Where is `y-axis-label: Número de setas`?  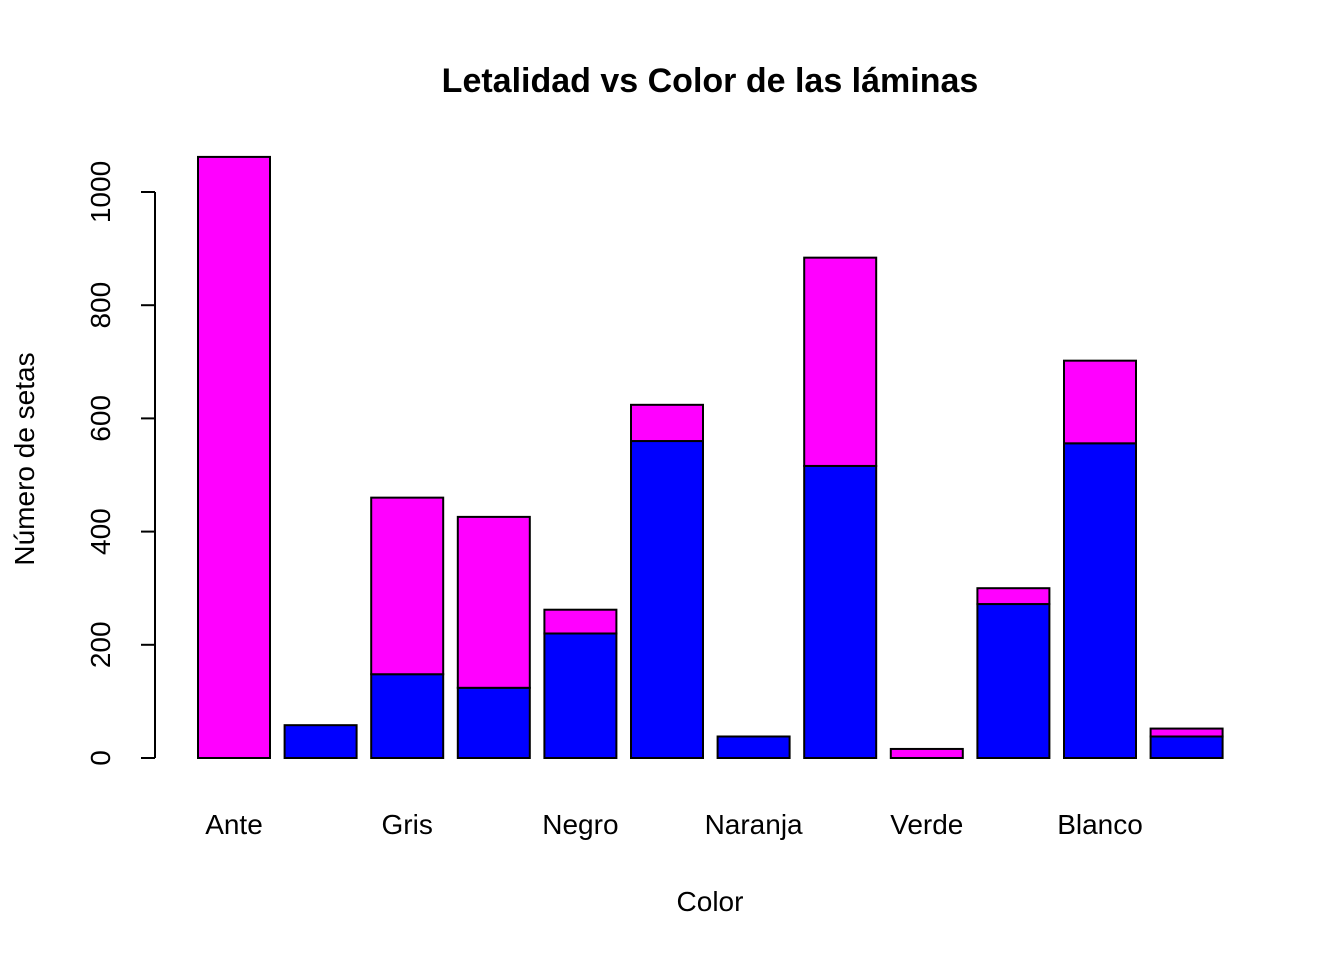
y-axis-label: Número de setas is located at coordinates (24, 458).